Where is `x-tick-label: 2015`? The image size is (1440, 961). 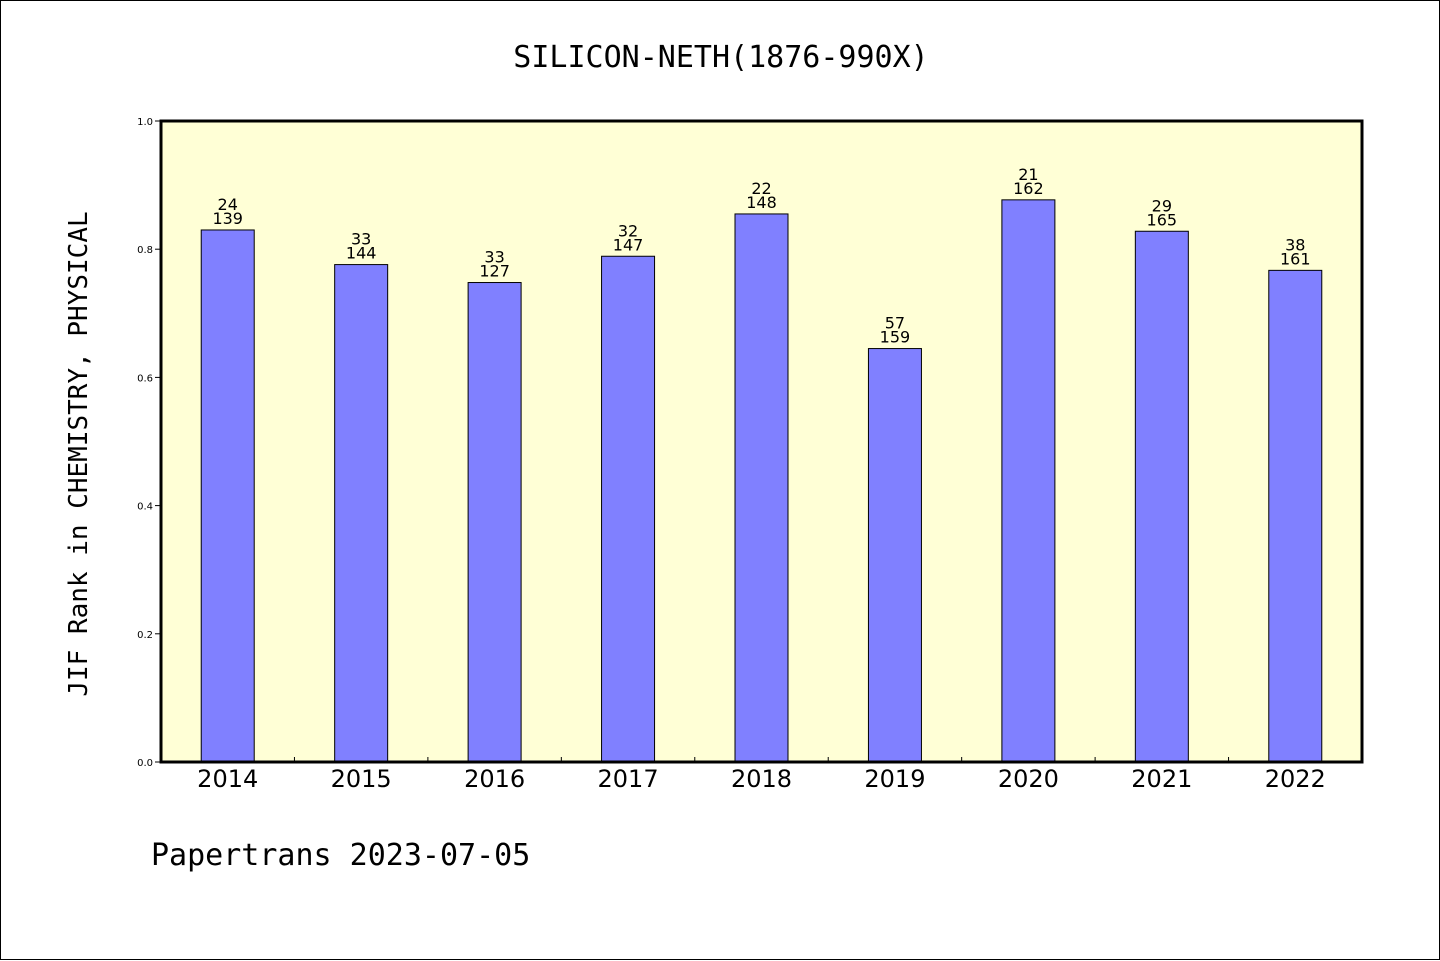
x-tick-label: 2015 is located at coordinates (361, 779).